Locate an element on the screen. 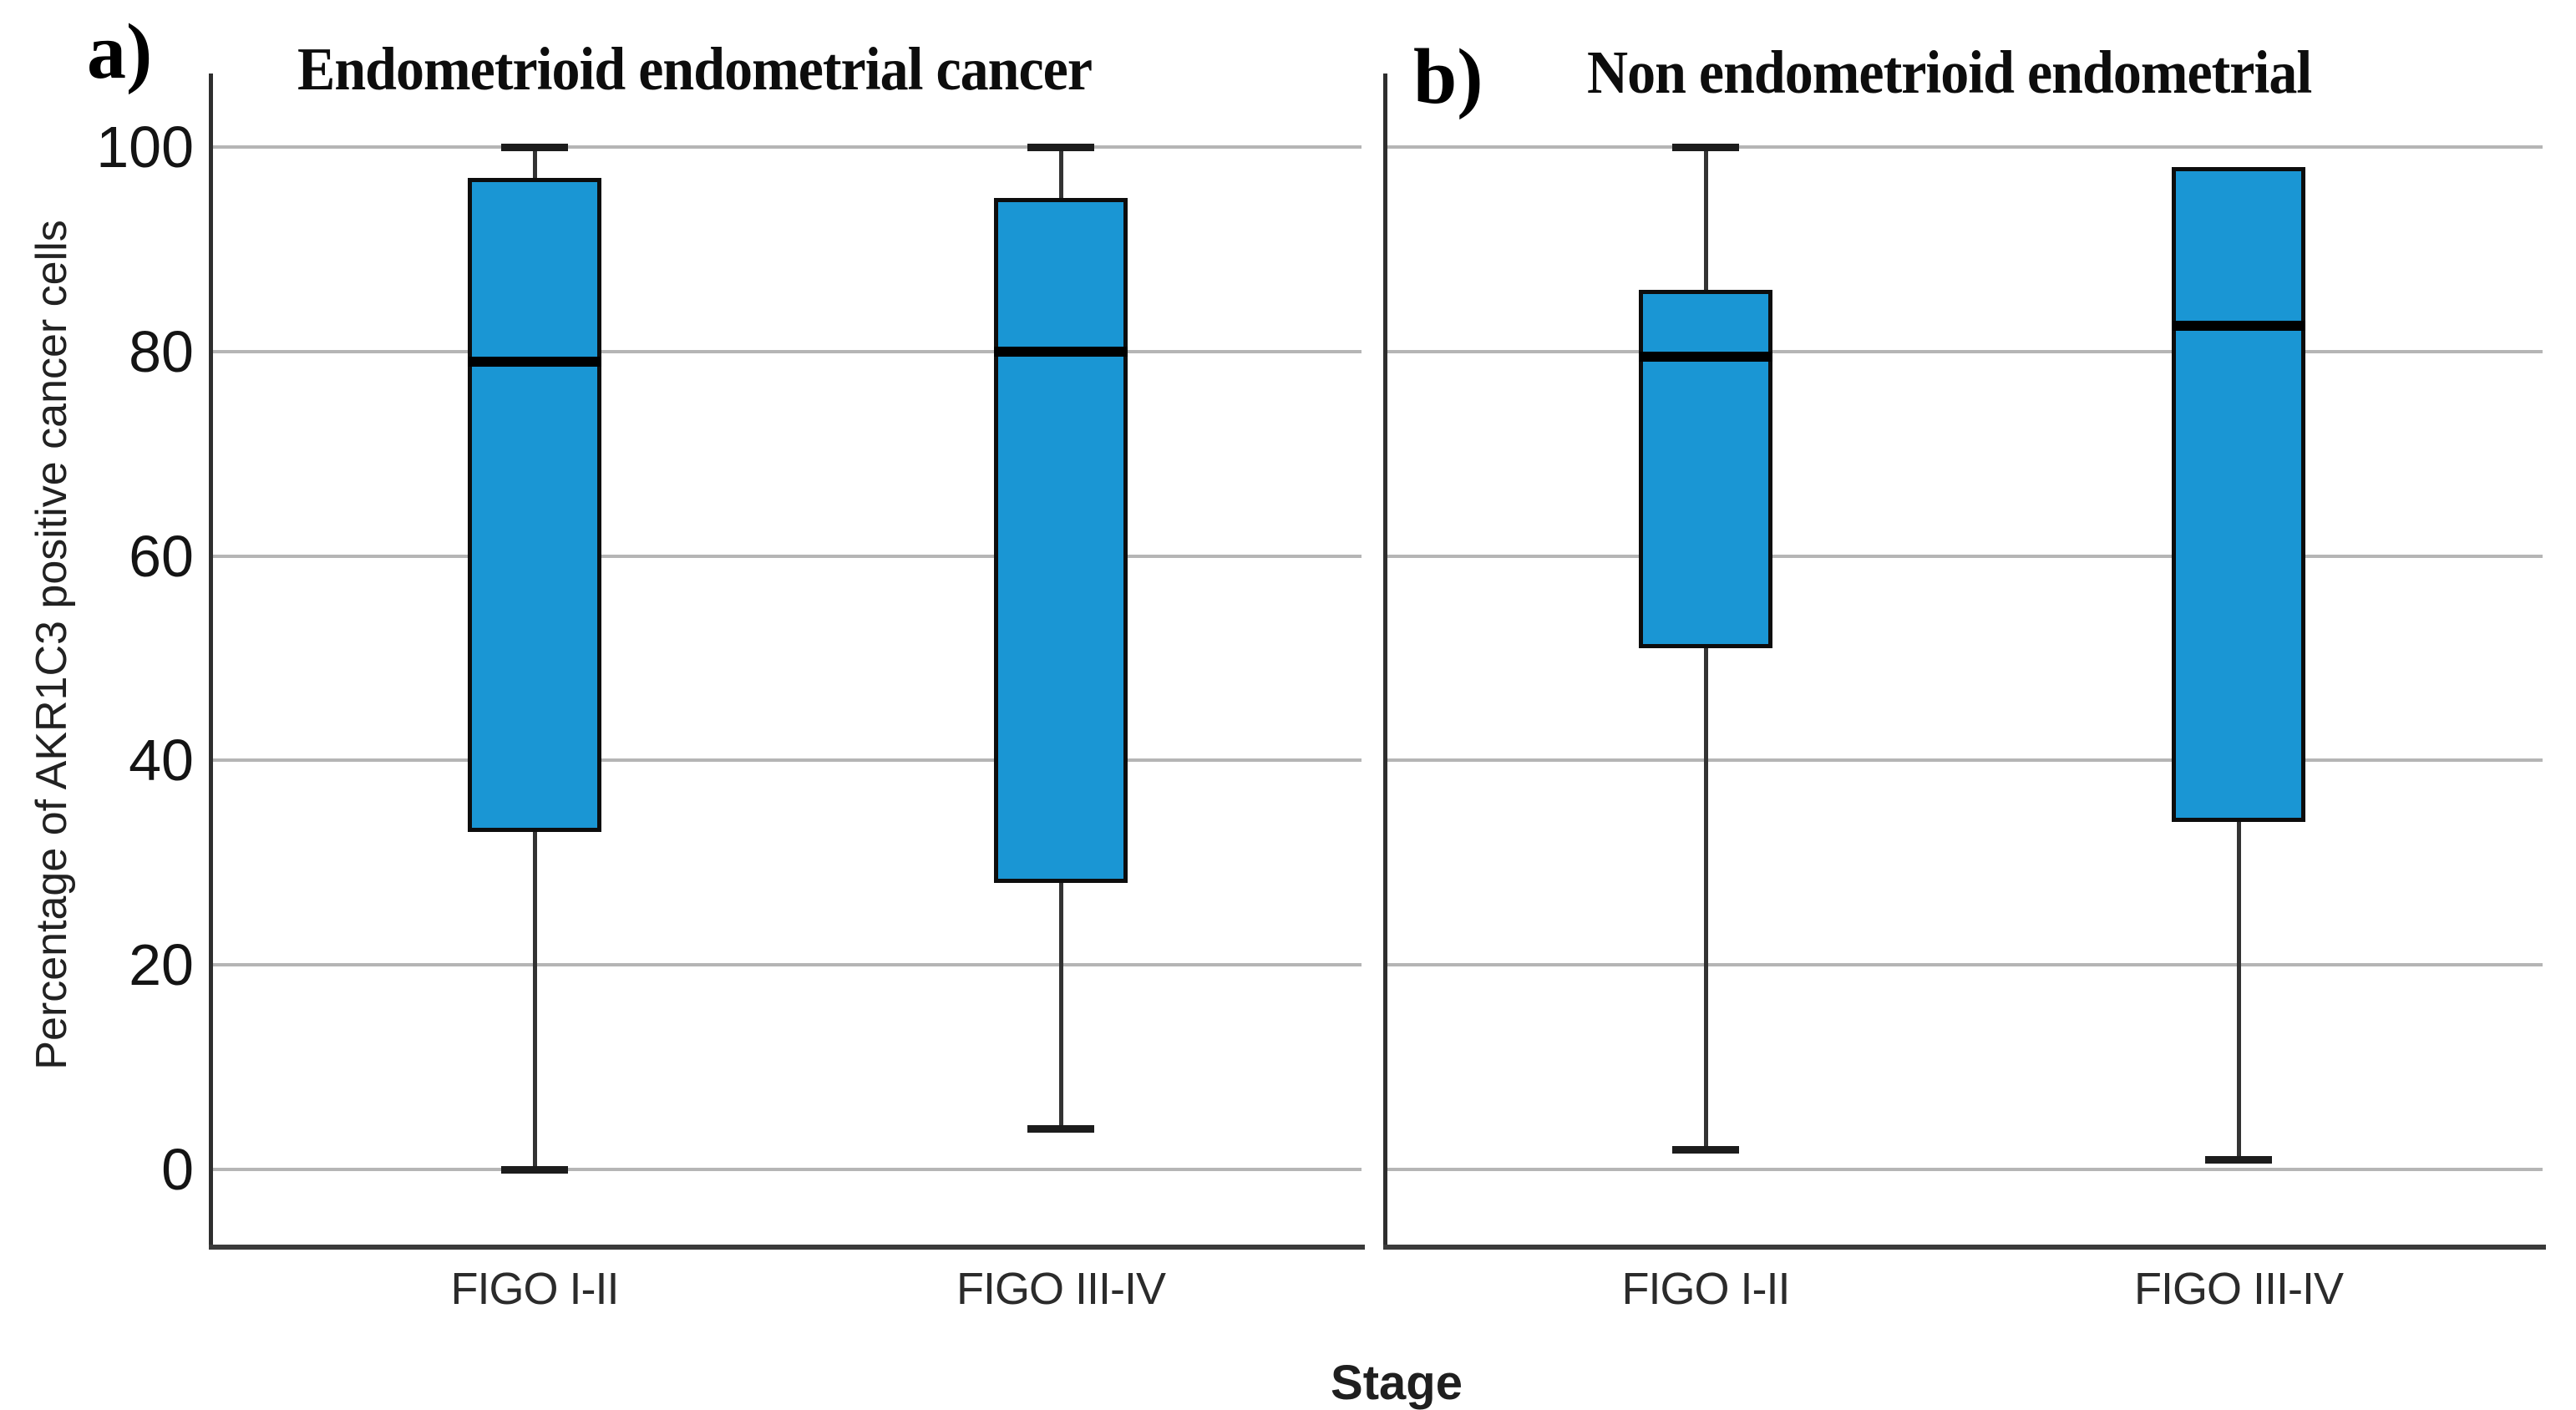 Image resolution: width=2576 pixels, height=1410 pixels. y-tick-label: 100 is located at coordinates (145, 147).